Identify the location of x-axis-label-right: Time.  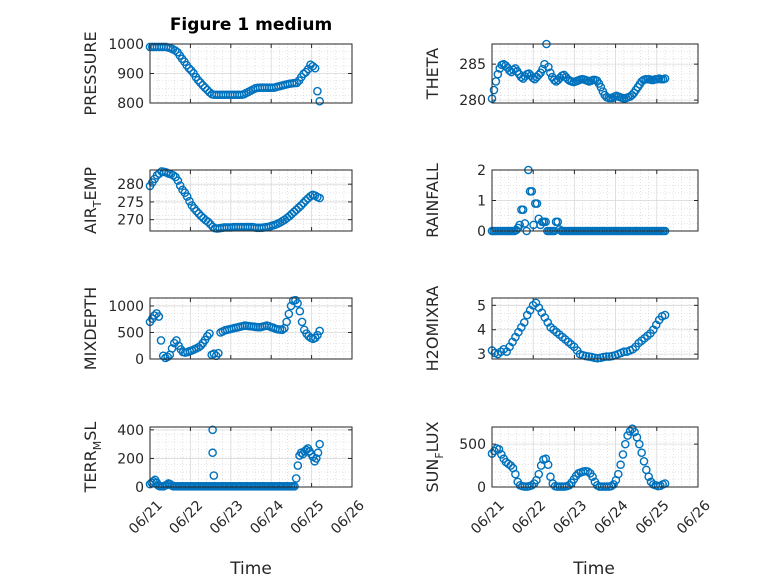
(593, 569).